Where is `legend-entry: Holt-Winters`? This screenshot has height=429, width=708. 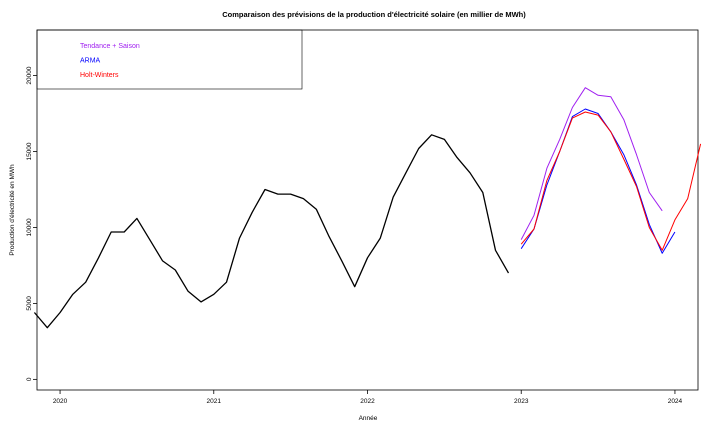 legend-entry: Holt-Winters is located at coordinates (99, 75).